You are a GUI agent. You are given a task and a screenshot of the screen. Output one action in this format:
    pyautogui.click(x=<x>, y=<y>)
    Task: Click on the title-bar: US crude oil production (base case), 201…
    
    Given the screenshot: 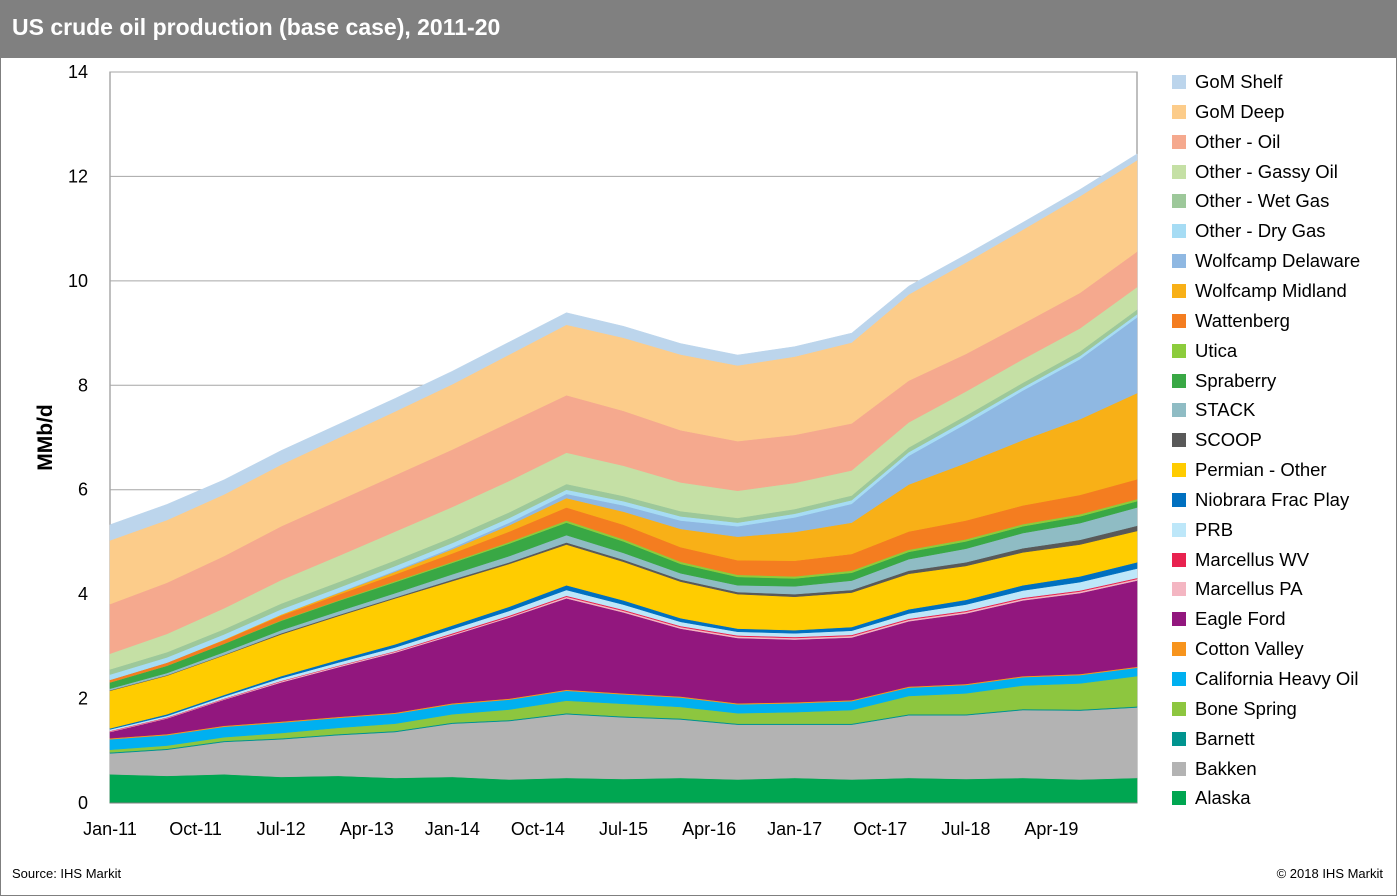 What is the action you would take?
    pyautogui.click(x=698, y=29)
    